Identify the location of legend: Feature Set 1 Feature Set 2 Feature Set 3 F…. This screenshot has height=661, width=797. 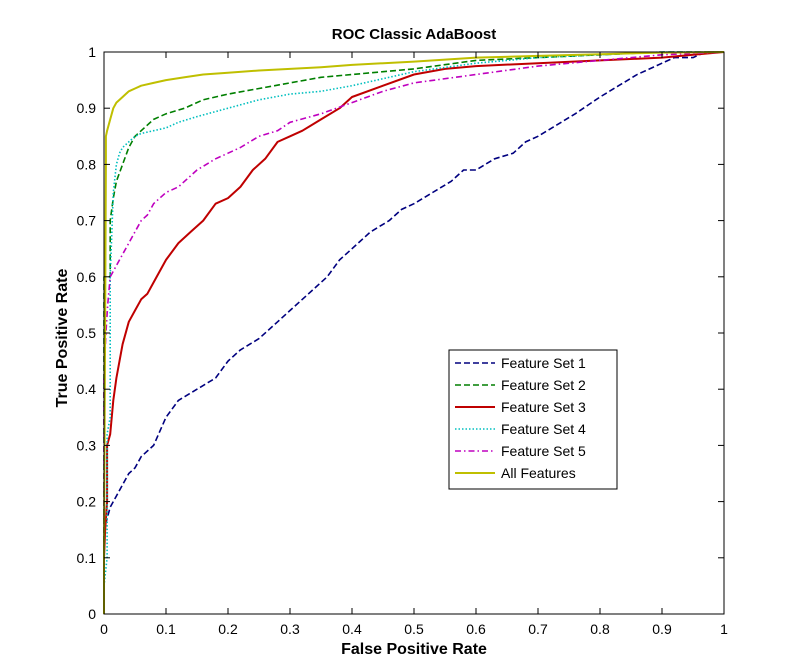
(533, 419).